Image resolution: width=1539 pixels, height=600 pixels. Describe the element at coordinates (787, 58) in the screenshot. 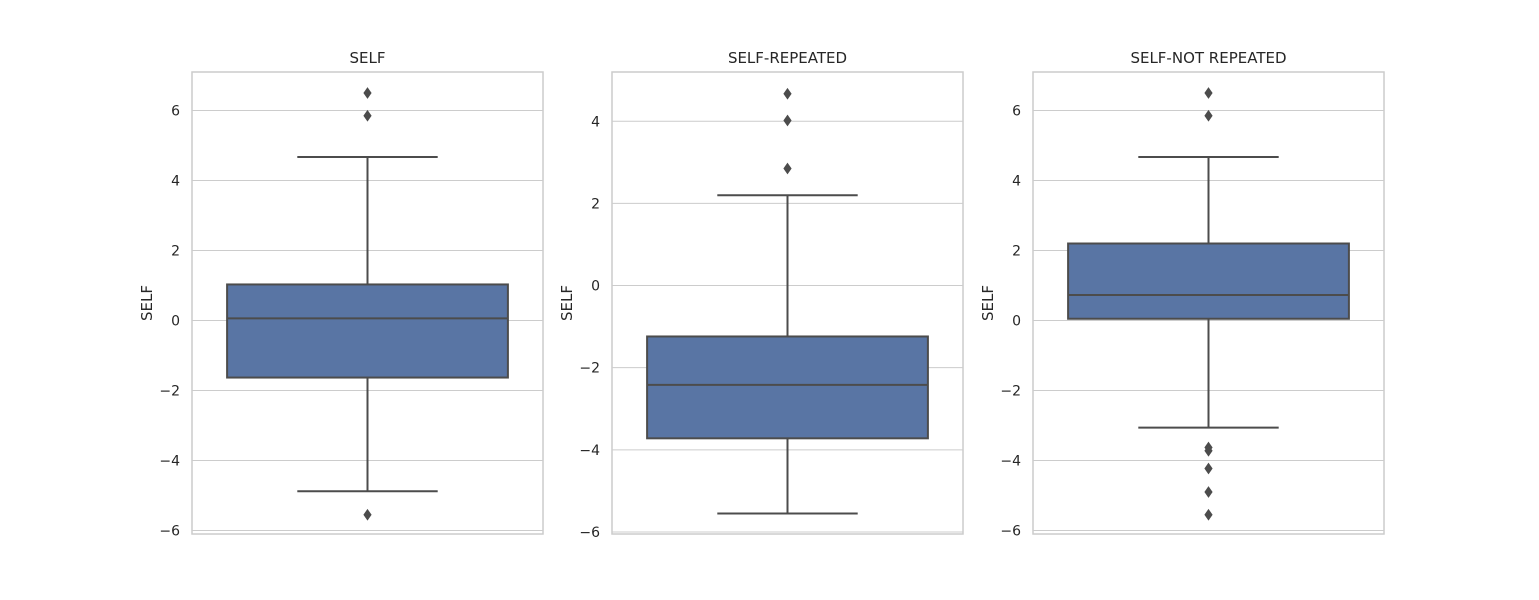

I see `panel-title: SELF-REPEATED` at that location.